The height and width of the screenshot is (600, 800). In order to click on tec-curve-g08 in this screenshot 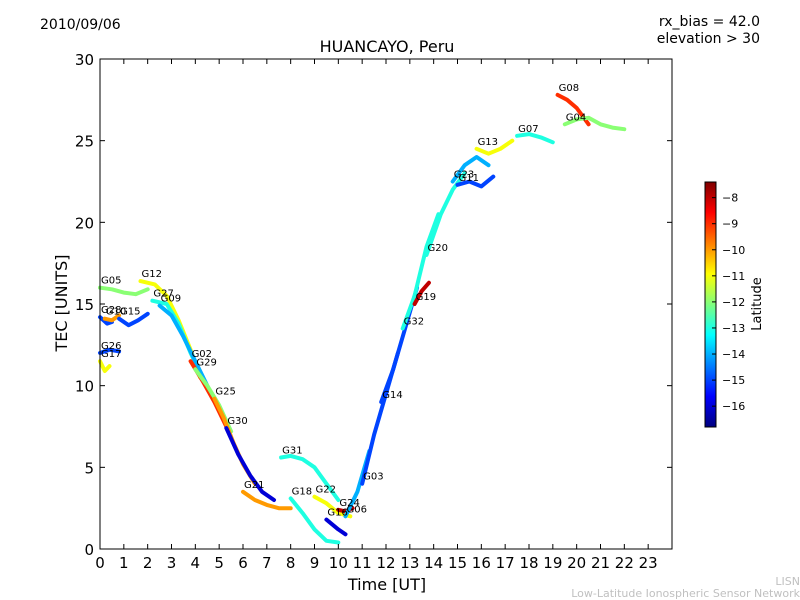, I will do `click(573, 109)`.